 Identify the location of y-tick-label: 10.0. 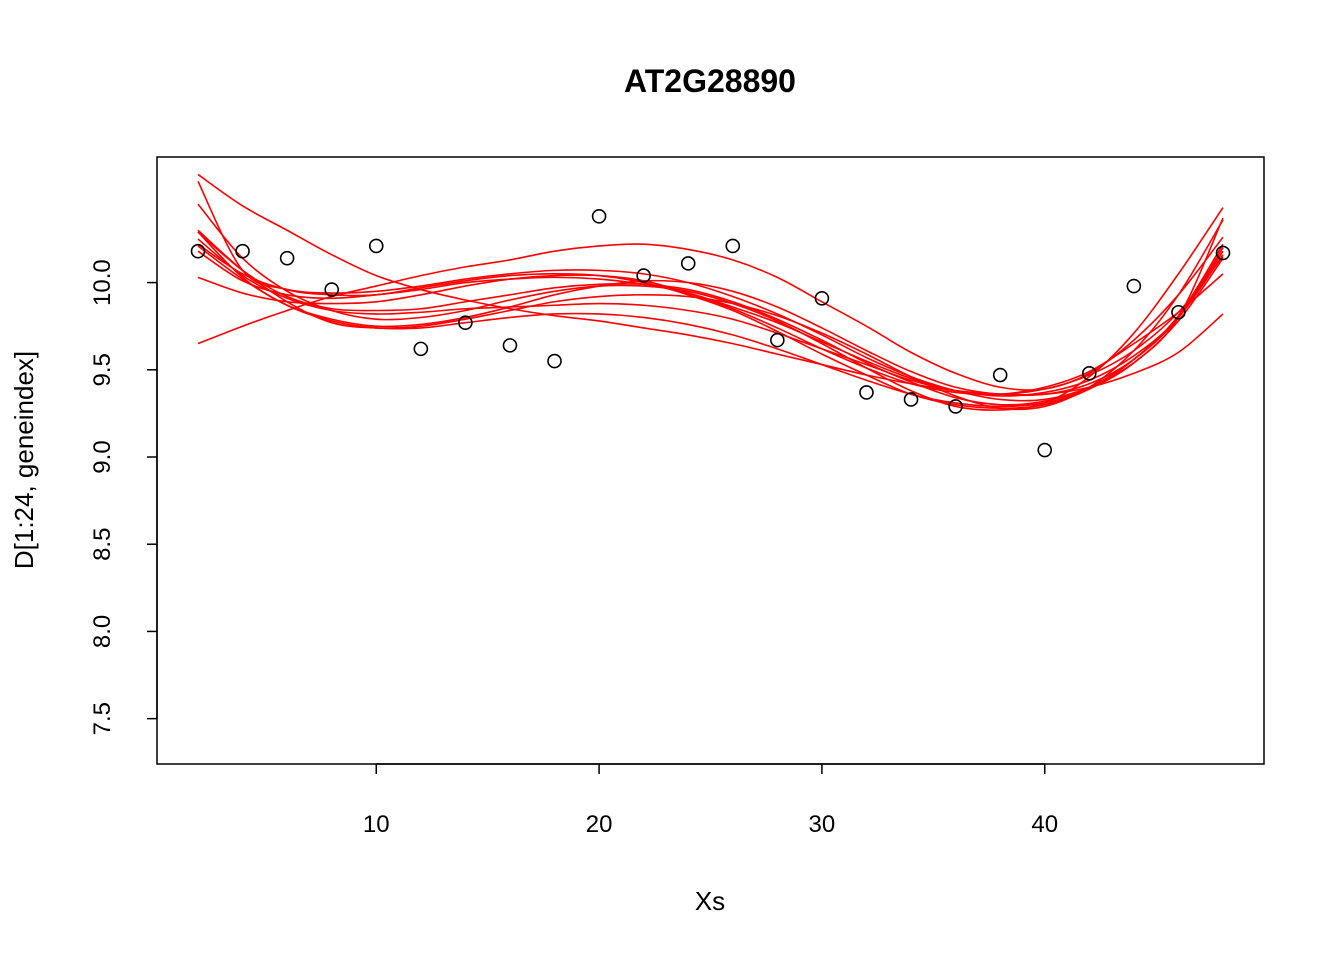
(102, 282).